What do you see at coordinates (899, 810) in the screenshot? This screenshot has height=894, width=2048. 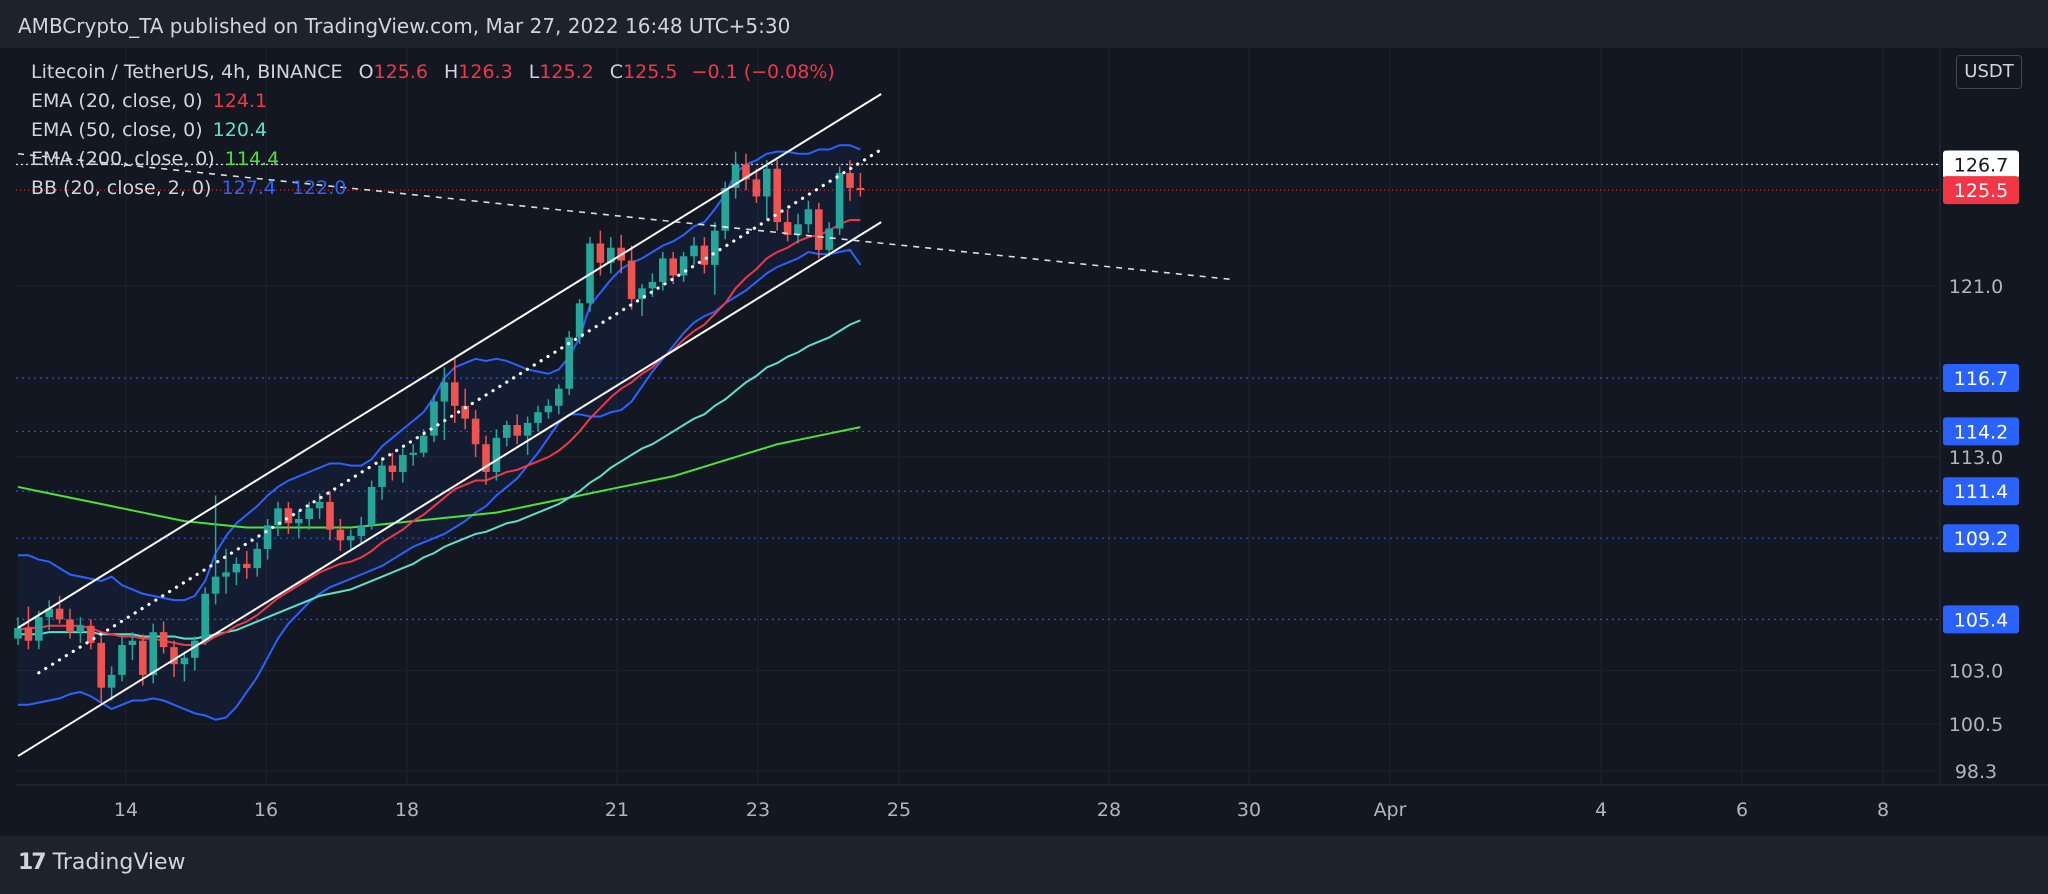 I see `time-tick-label: 25` at bounding box center [899, 810].